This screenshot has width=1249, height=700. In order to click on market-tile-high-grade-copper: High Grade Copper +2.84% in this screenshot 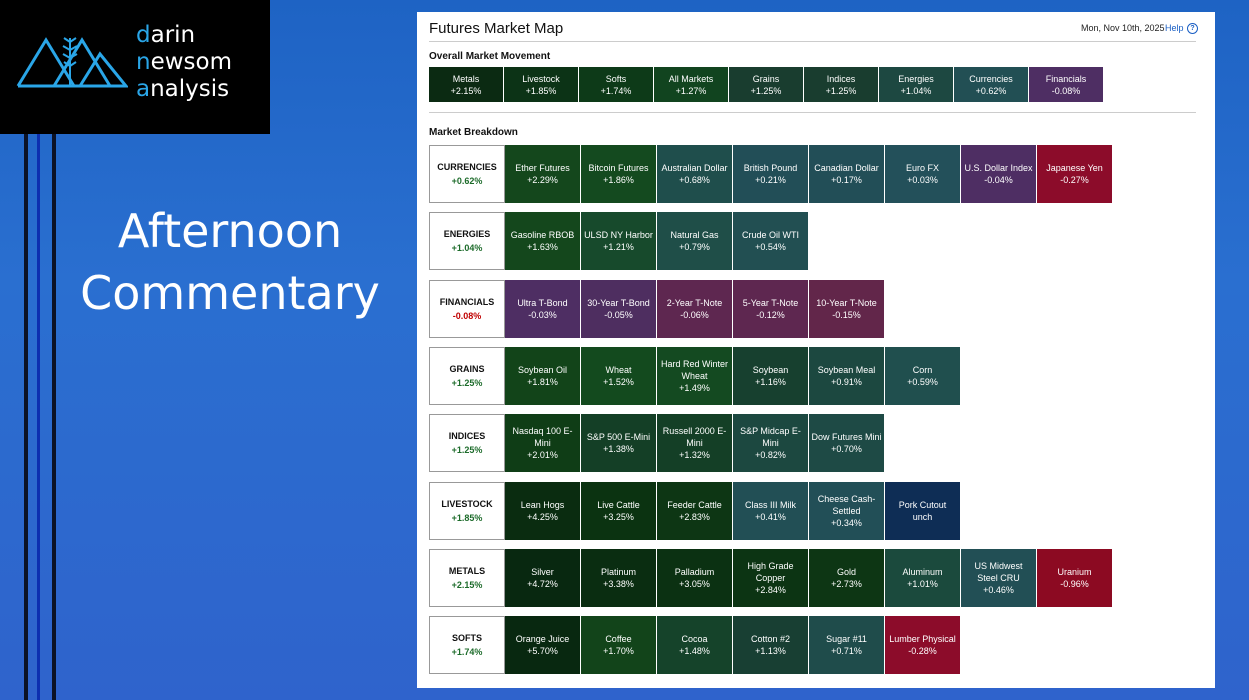, I will do `click(771, 578)`.